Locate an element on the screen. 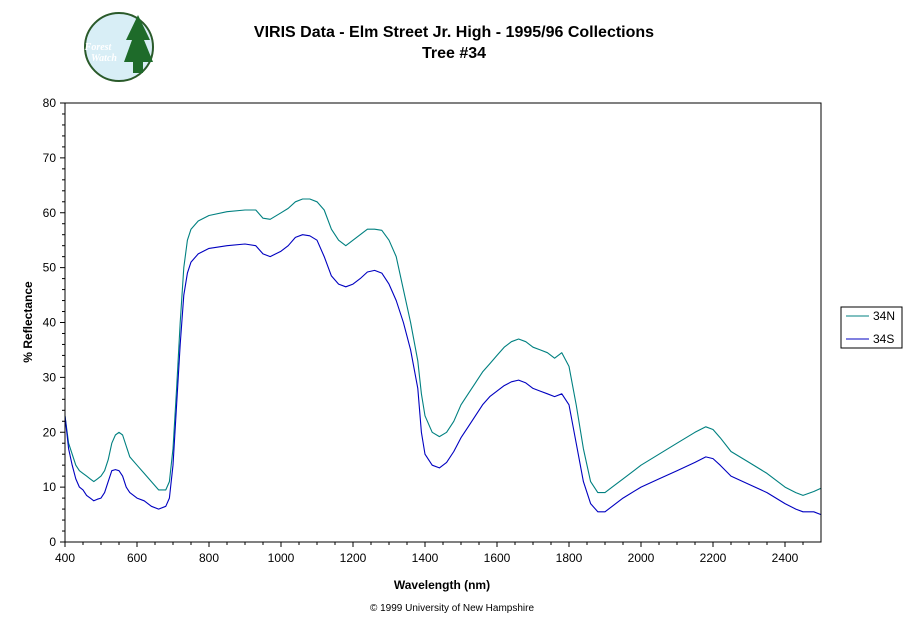 This screenshot has width=911, height=623. y-axis-ticks: 0 10 20 30 40 50 60 70 80 is located at coordinates (54, 322).